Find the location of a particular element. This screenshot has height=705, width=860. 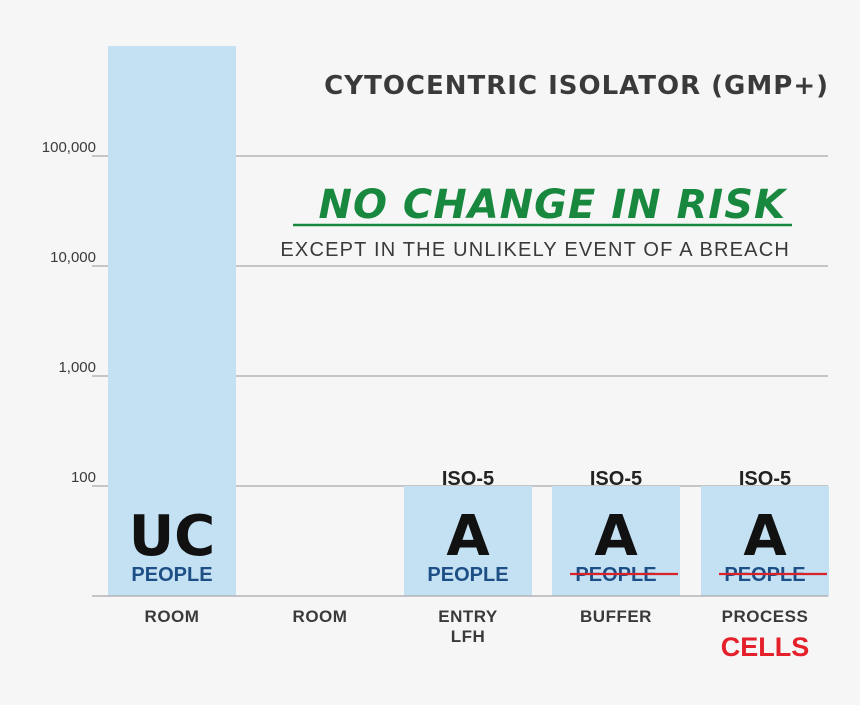

subheadline: EXCEPT IN THE UNLIKELY EVENT OF A BREACH is located at coordinates (535, 250).